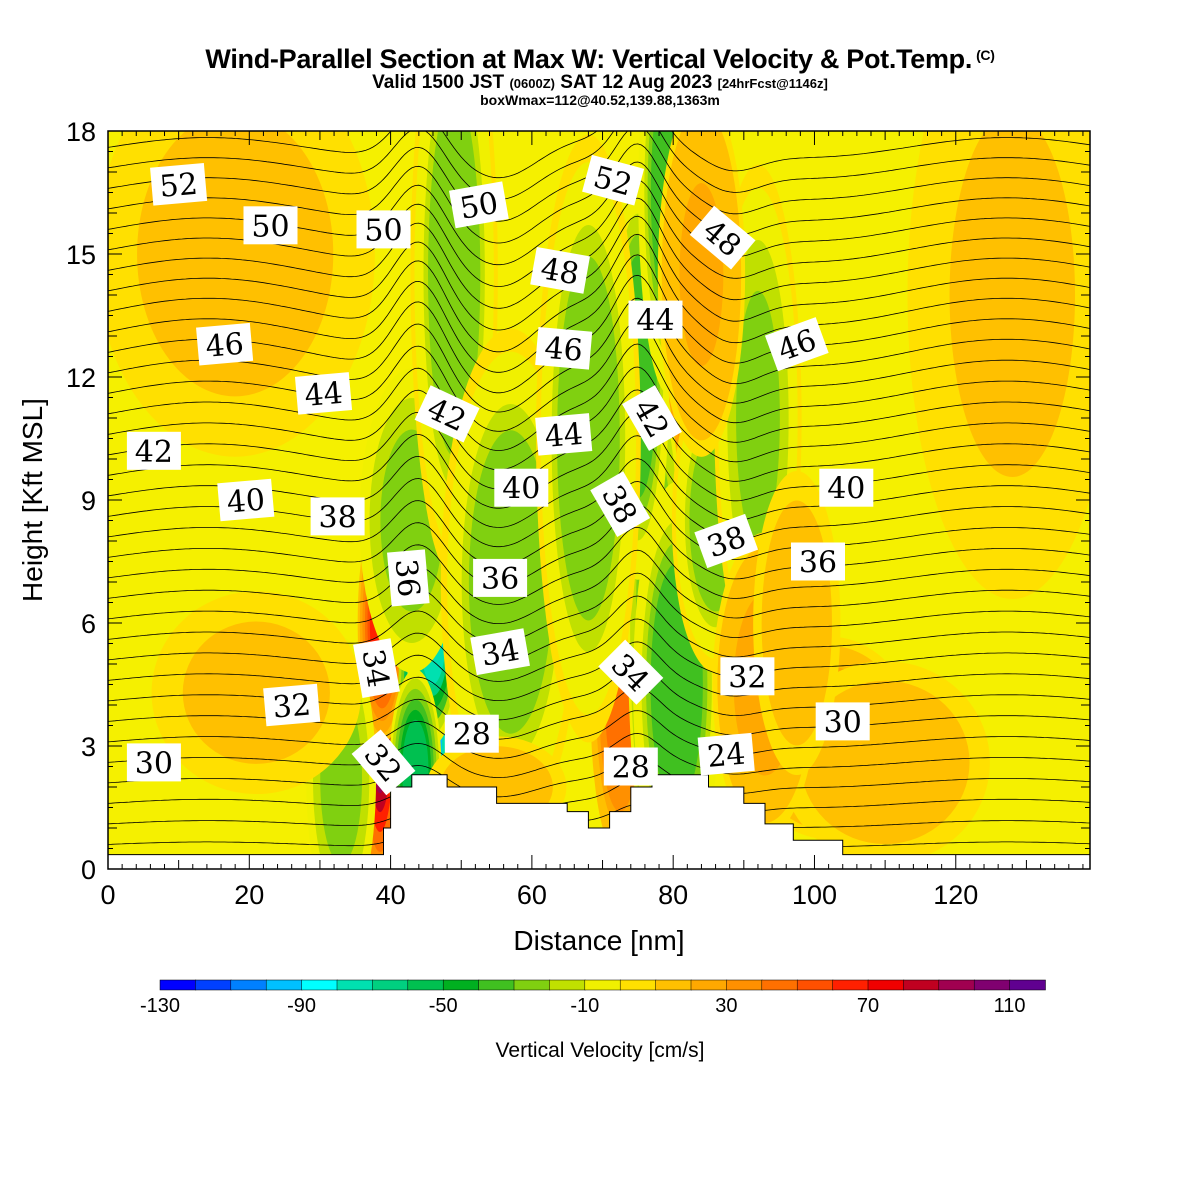 The width and height of the screenshot is (1200, 1200). Describe the element at coordinates (107, 895) in the screenshot. I see `x-tick-label: 0` at that location.